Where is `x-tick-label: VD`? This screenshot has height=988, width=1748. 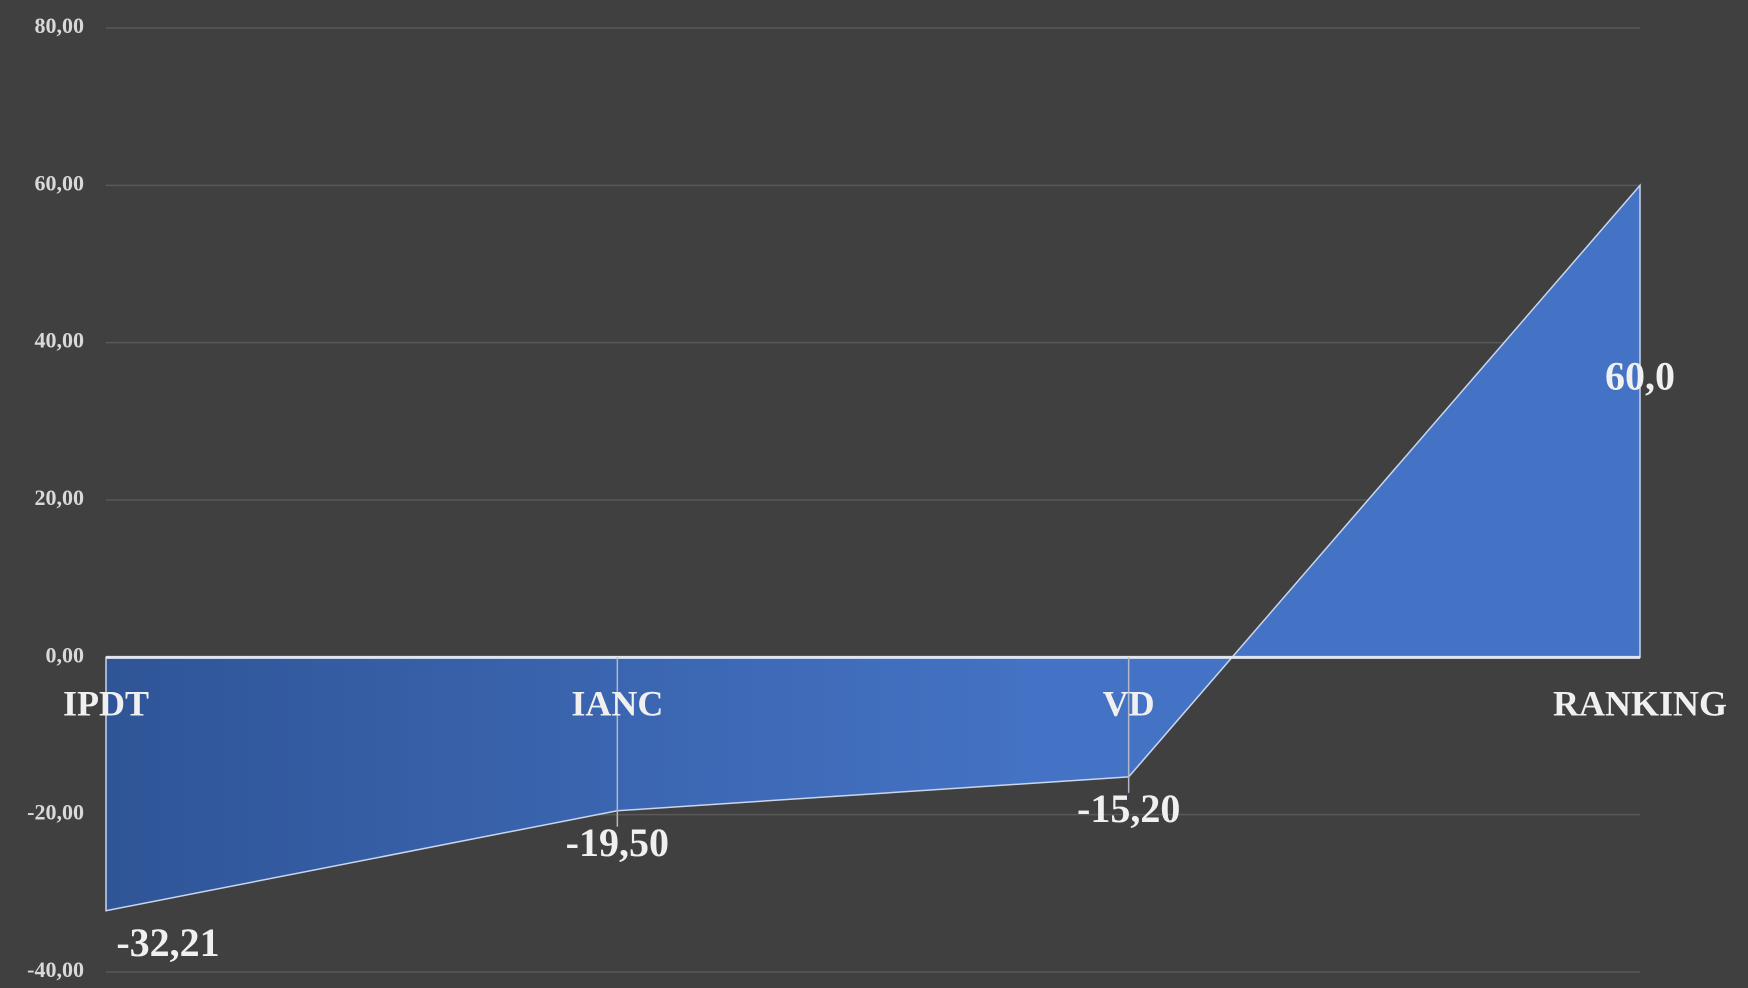 x-tick-label: VD is located at coordinates (1129, 704).